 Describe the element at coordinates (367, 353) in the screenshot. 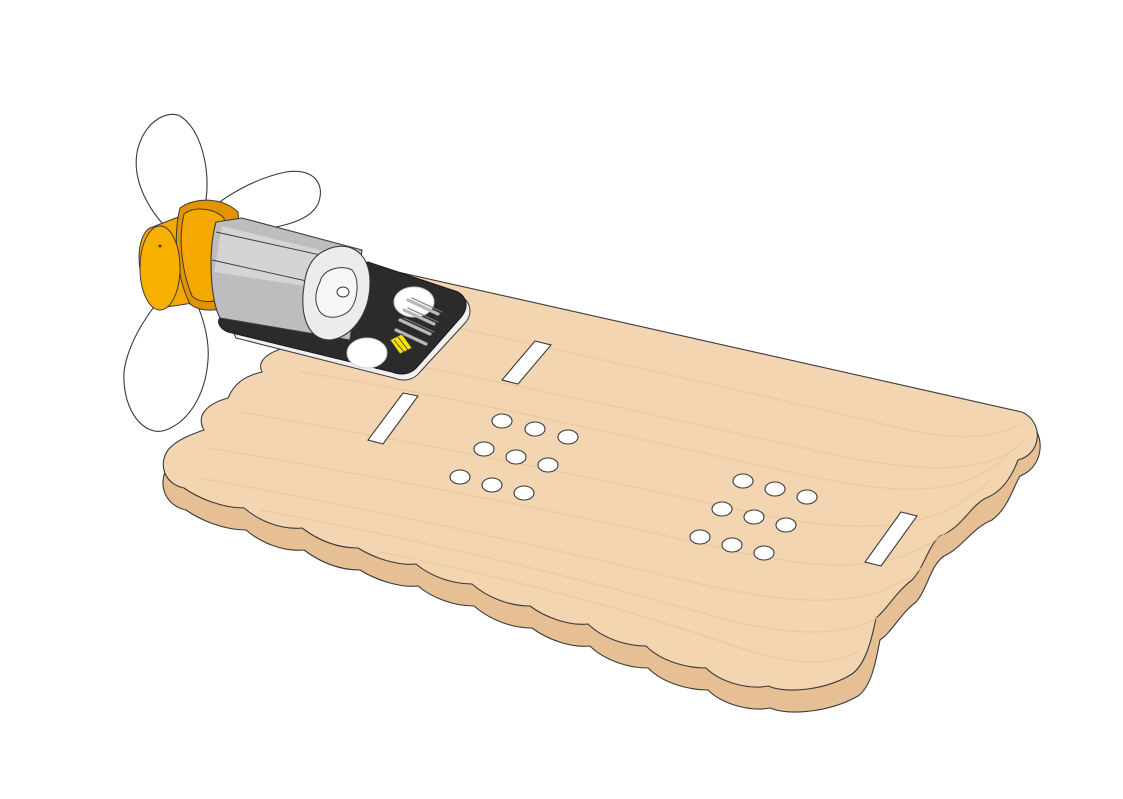

I see `pcb-mount-hole-bottom` at that location.